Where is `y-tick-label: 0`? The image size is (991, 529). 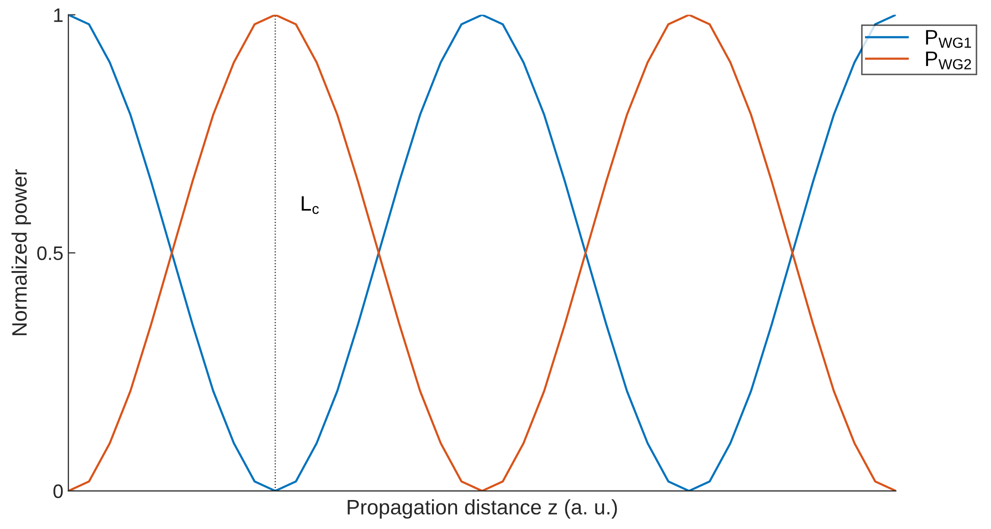 y-tick-label: 0 is located at coordinates (58, 491).